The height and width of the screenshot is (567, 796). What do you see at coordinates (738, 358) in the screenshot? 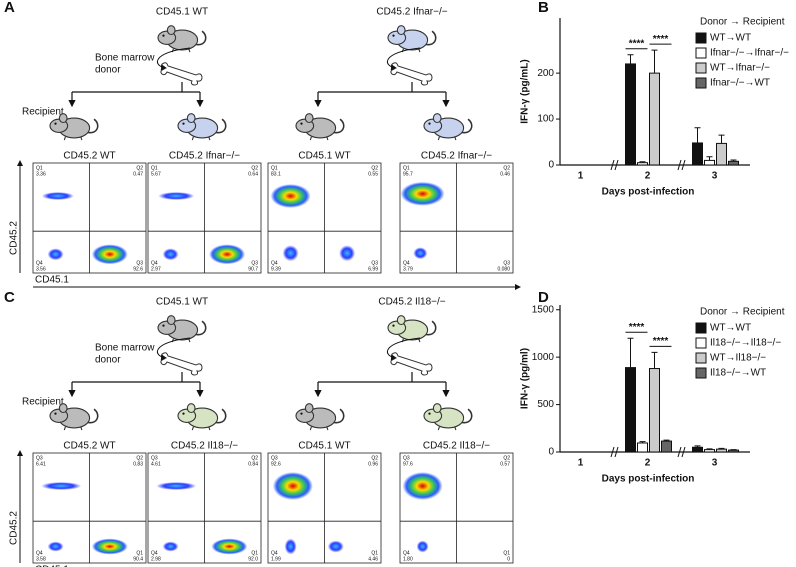
I see `legend-label: WT→Il18−/−` at bounding box center [738, 358].